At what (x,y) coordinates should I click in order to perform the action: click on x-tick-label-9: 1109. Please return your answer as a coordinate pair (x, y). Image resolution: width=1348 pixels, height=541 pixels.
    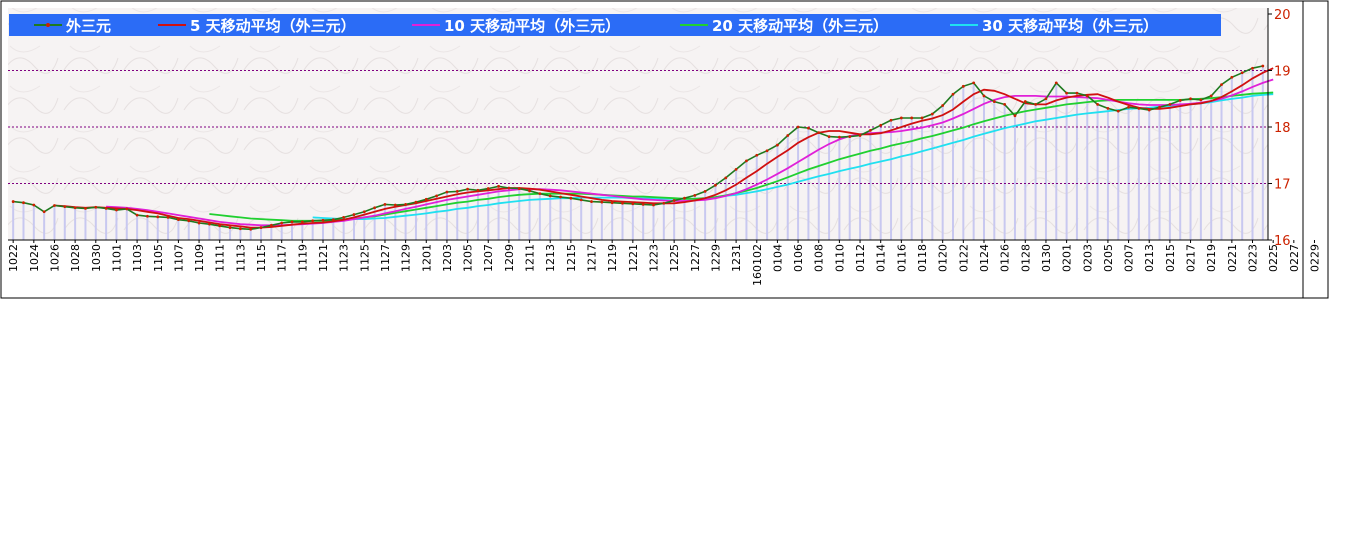
    Looking at the image, I should click on (199, 258).